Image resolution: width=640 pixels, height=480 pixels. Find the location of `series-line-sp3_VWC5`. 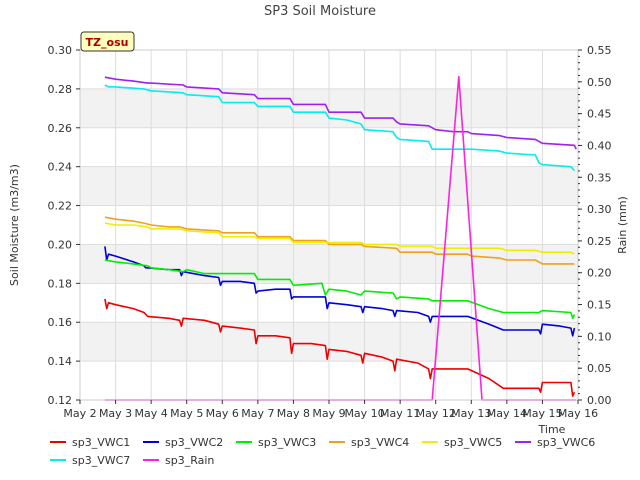

series-line-sp3_VWC5 is located at coordinates (339, 238).